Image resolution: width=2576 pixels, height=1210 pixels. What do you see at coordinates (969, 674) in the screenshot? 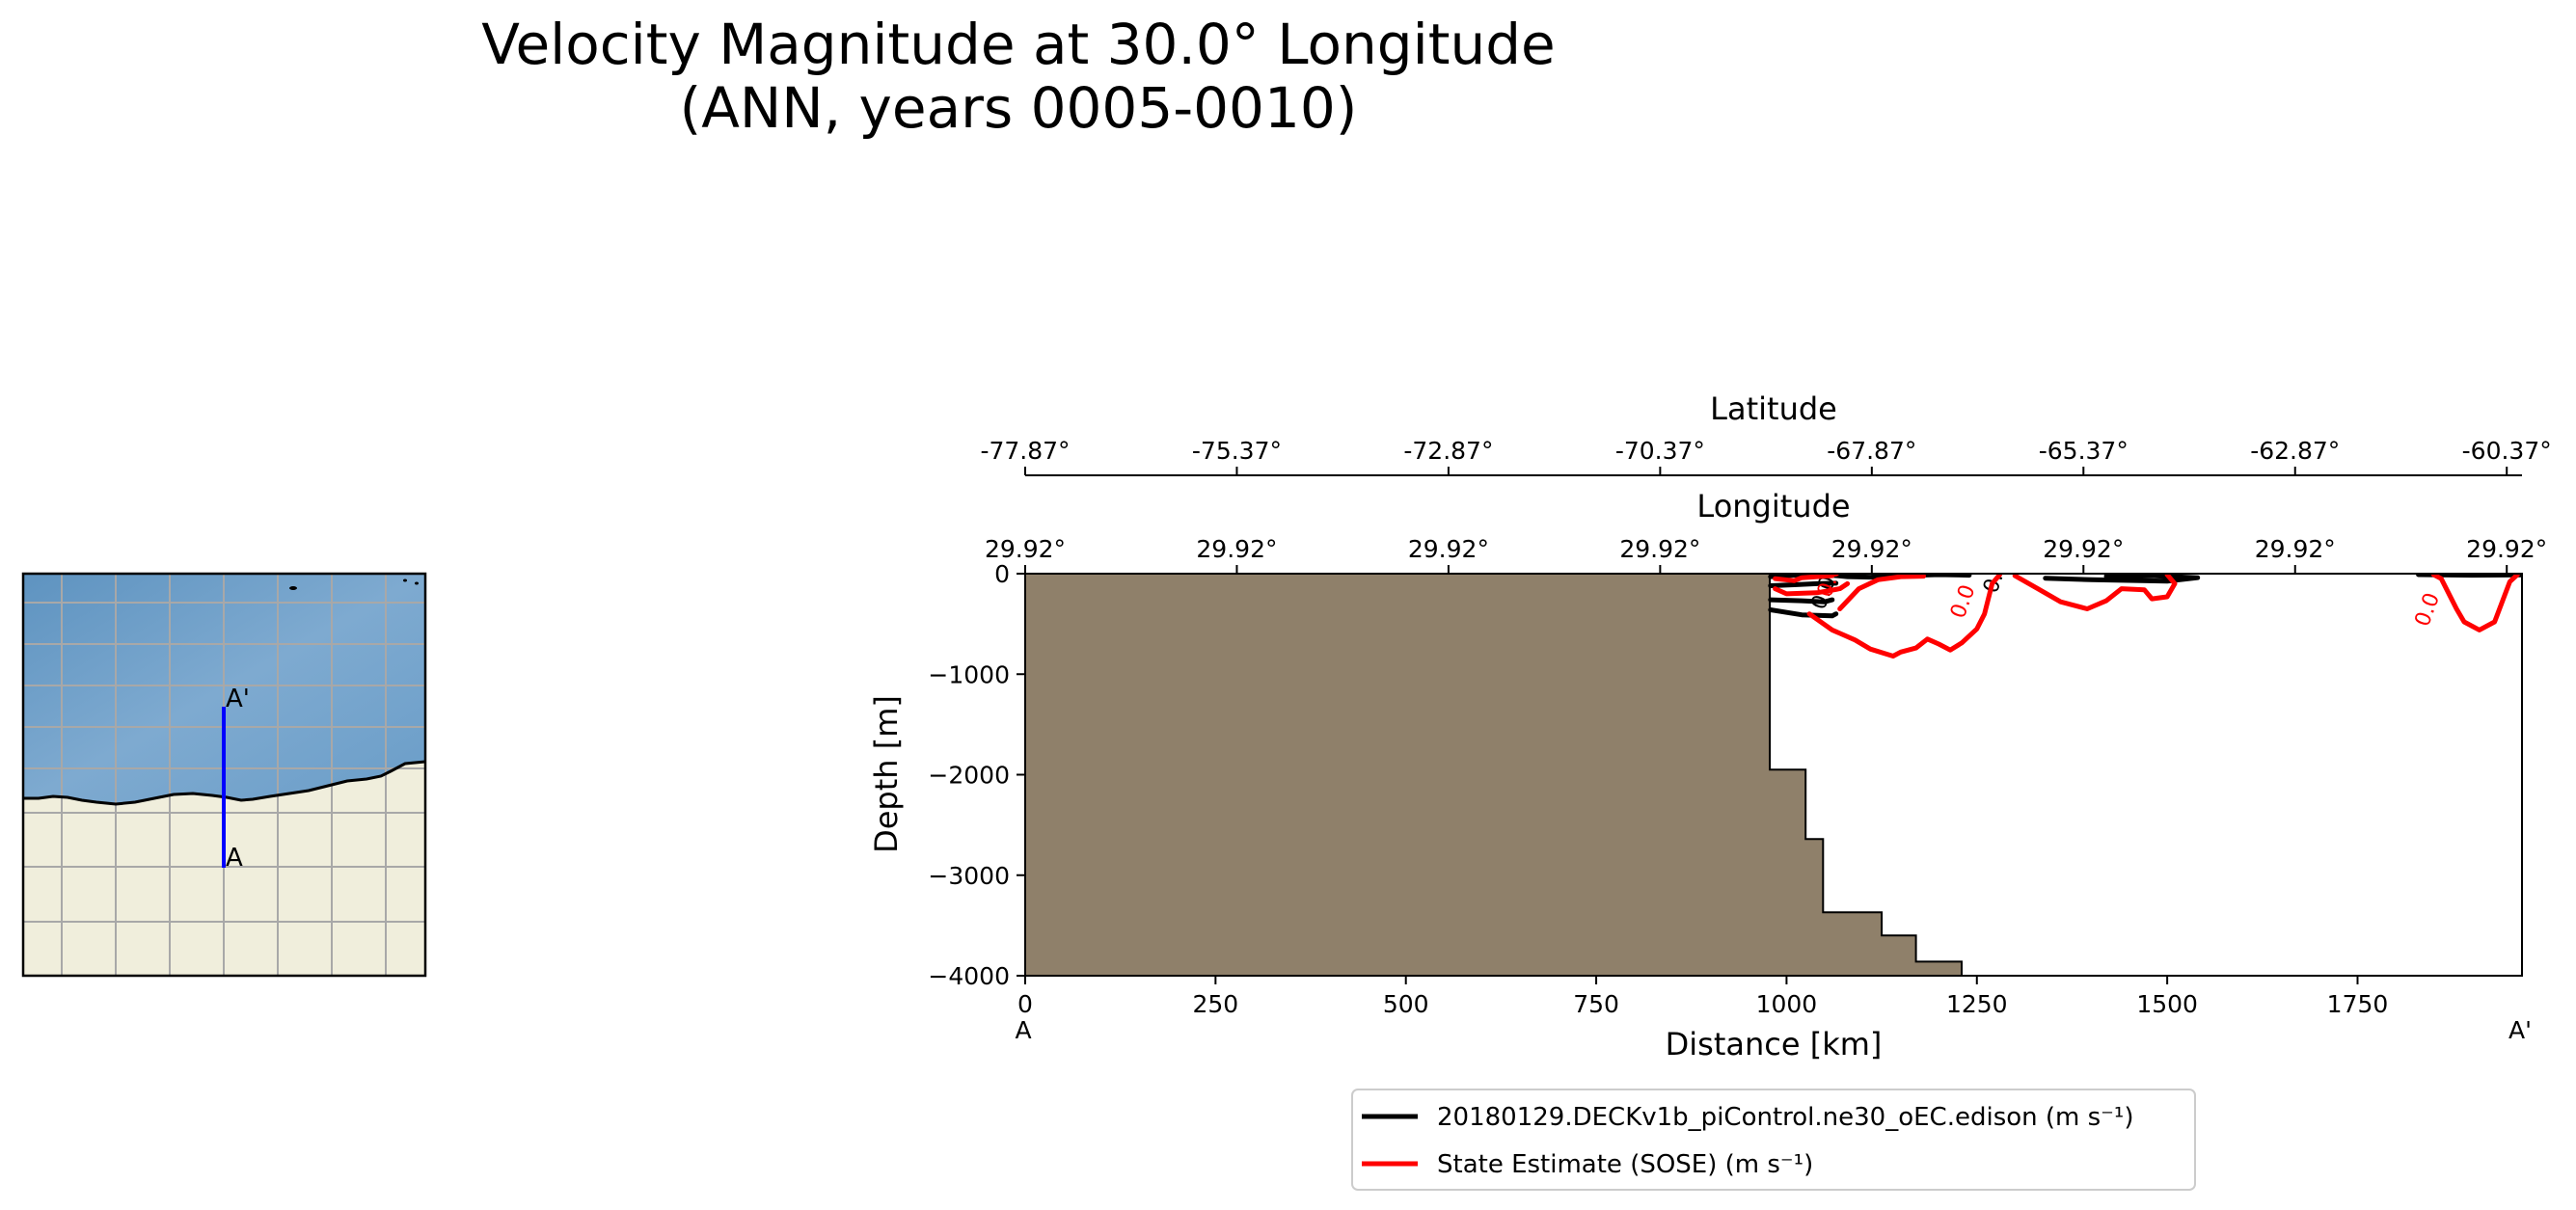
I see `y-tick-label: −1000` at bounding box center [969, 674].